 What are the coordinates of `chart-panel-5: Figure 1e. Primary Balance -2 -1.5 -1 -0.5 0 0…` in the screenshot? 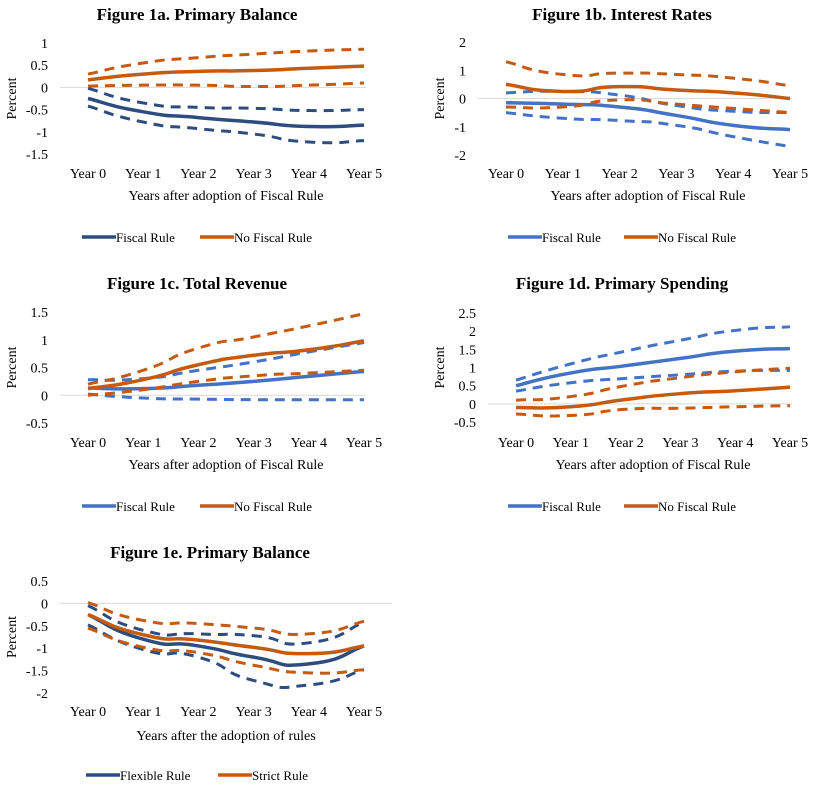 It's located at (198, 663).